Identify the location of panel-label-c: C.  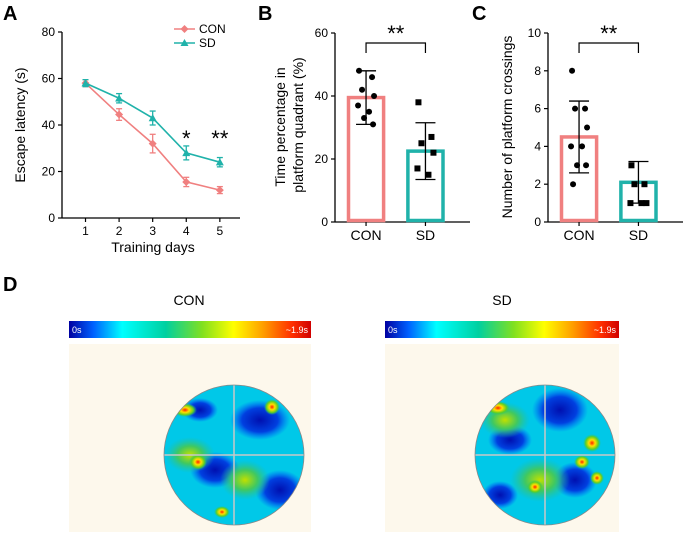
(479, 14).